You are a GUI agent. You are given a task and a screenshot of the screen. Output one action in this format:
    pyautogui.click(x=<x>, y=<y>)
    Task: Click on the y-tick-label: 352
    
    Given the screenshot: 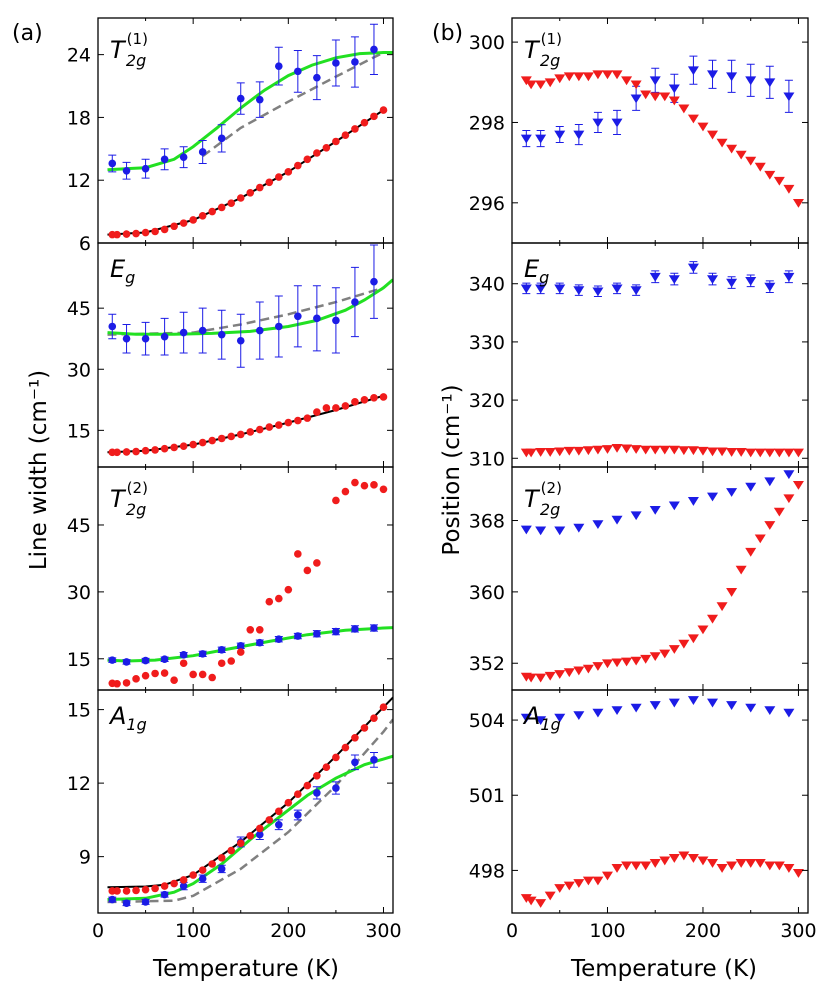 What is the action you would take?
    pyautogui.click(x=487, y=664)
    